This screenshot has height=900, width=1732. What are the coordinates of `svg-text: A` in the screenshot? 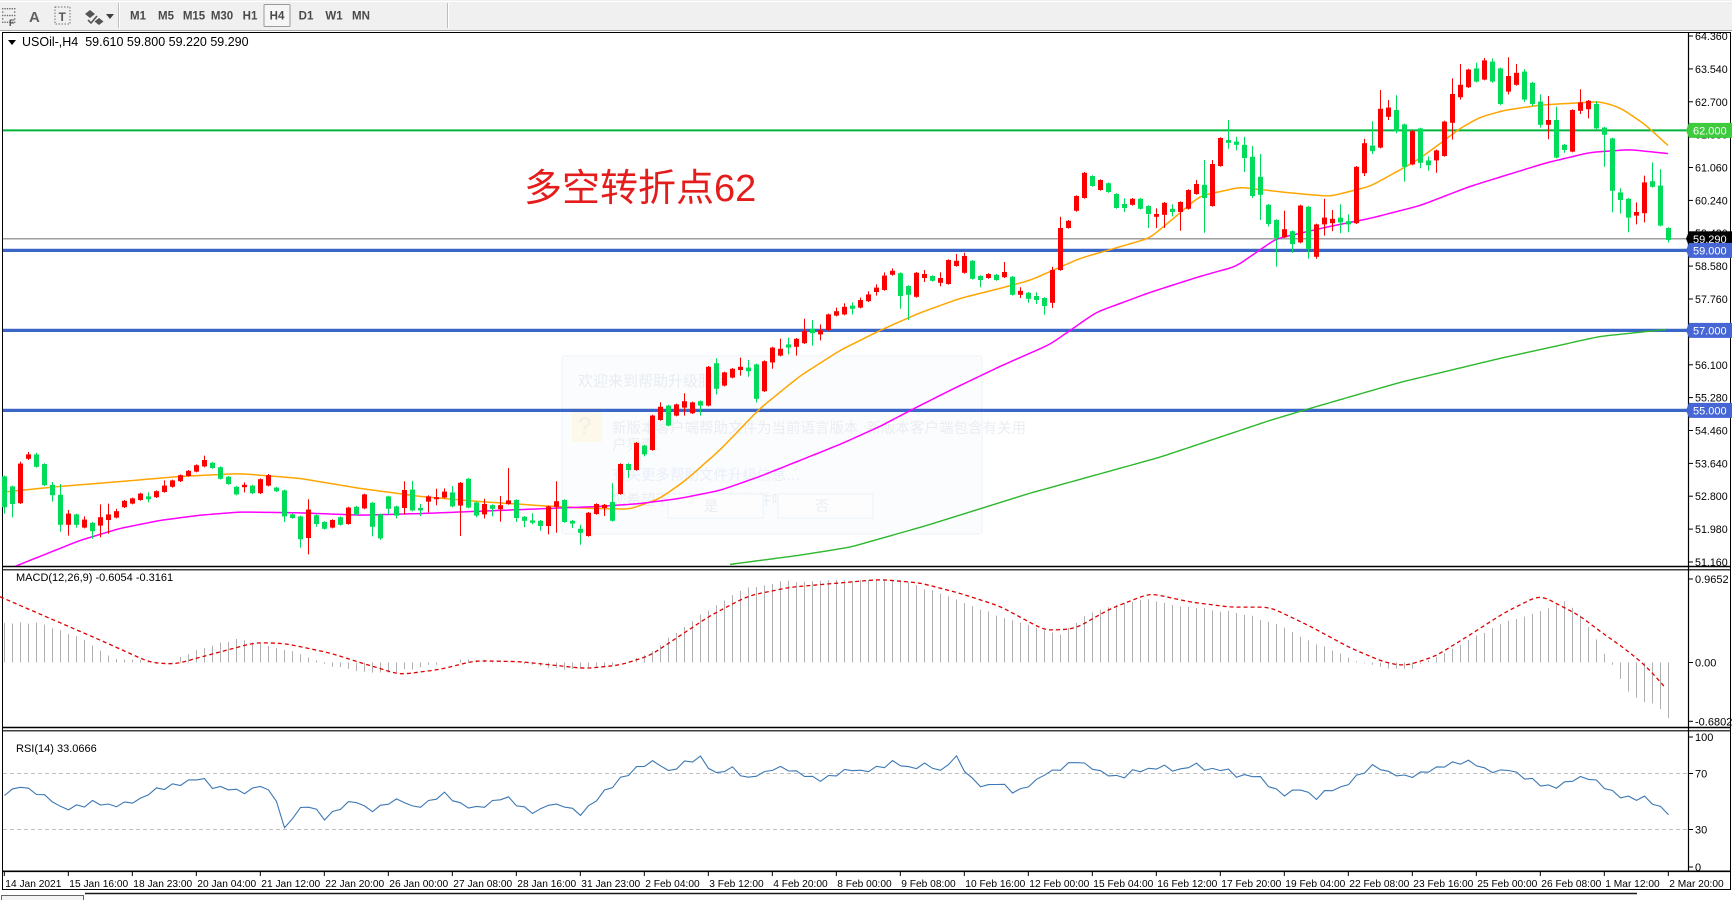 It's located at (34, 17).